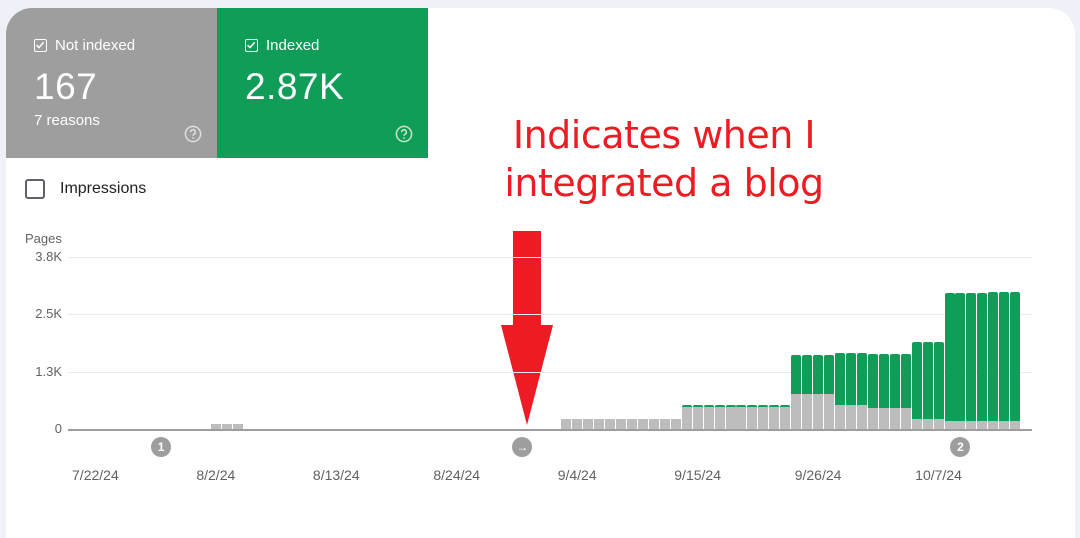 The height and width of the screenshot is (538, 1080). What do you see at coordinates (960, 447) in the screenshot?
I see `annotation-marker: 2` at bounding box center [960, 447].